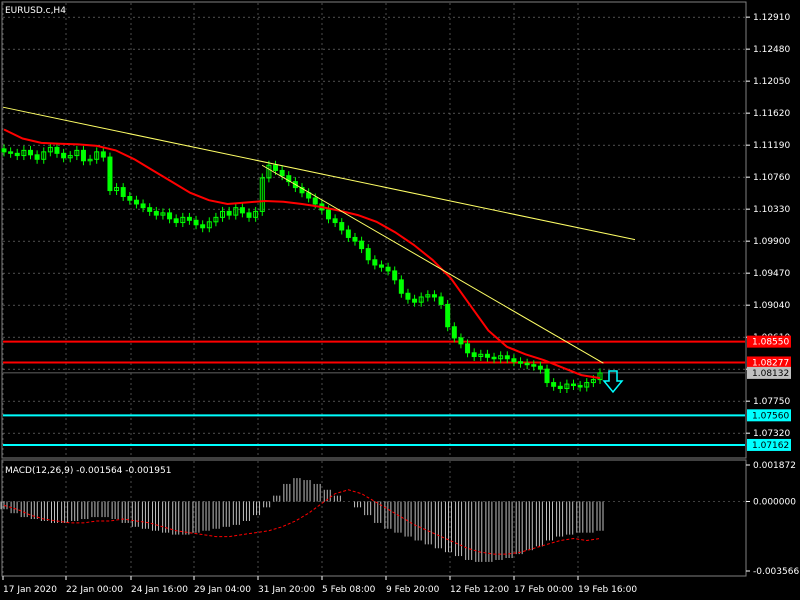 Image resolution: width=800 pixels, height=600 pixels. Describe the element at coordinates (159, 590) in the screenshot. I see `x-tick-label: 24 Jan 16:00` at that location.